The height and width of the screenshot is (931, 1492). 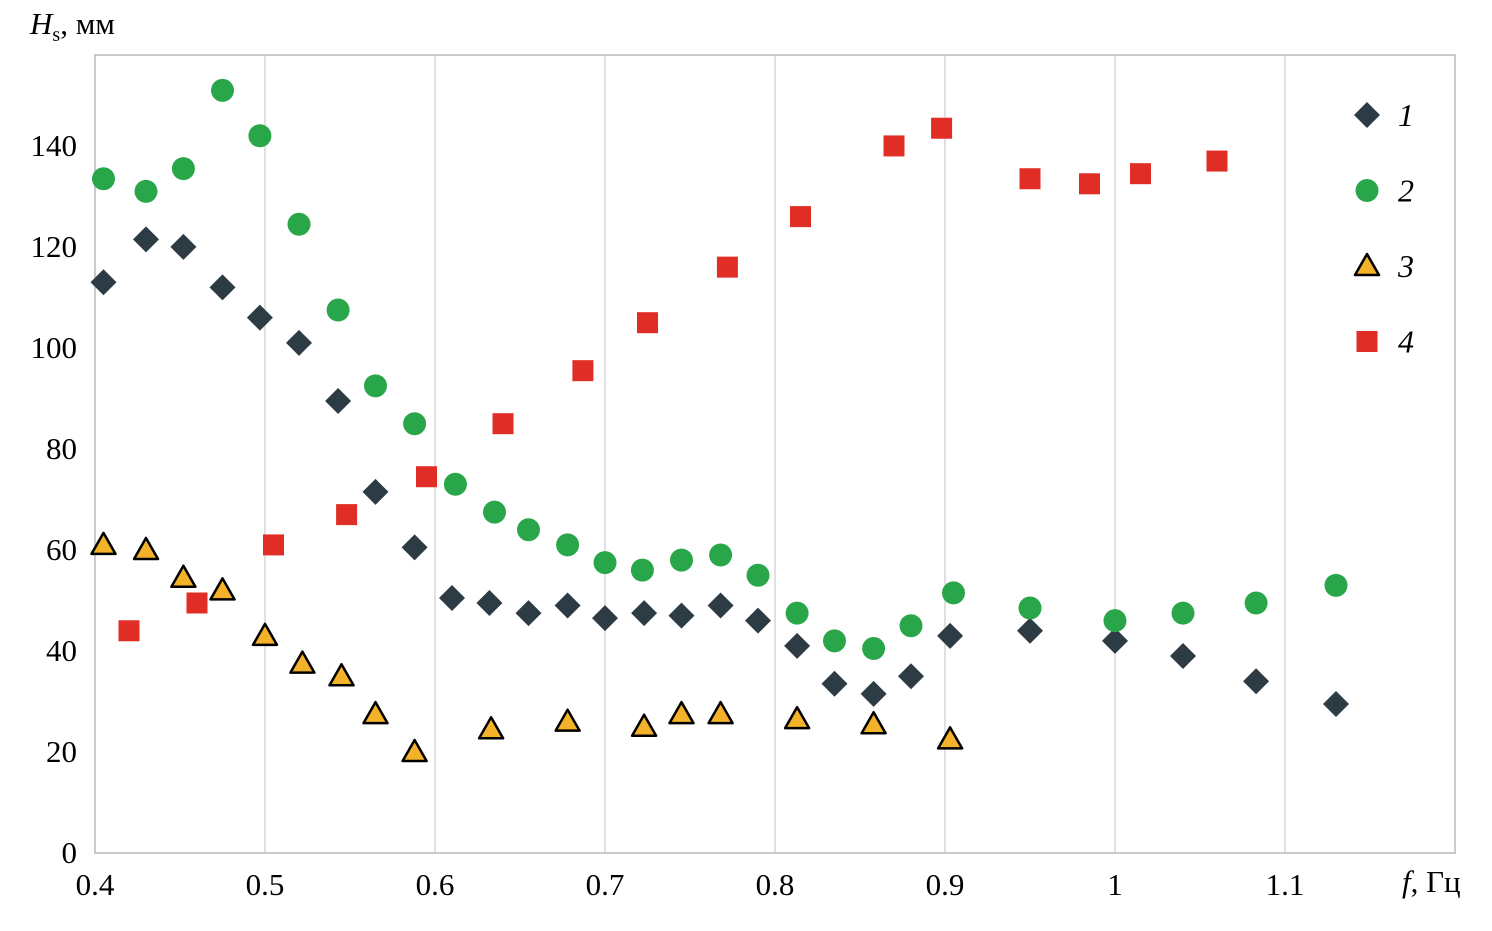 I want to click on y-tick-label: 20, so click(x=61, y=751).